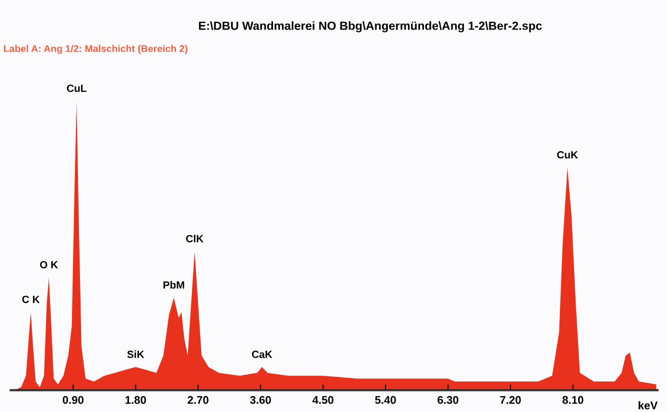 Image resolution: width=667 pixels, height=412 pixels. I want to click on x-tick-label: 8.10, so click(573, 400).